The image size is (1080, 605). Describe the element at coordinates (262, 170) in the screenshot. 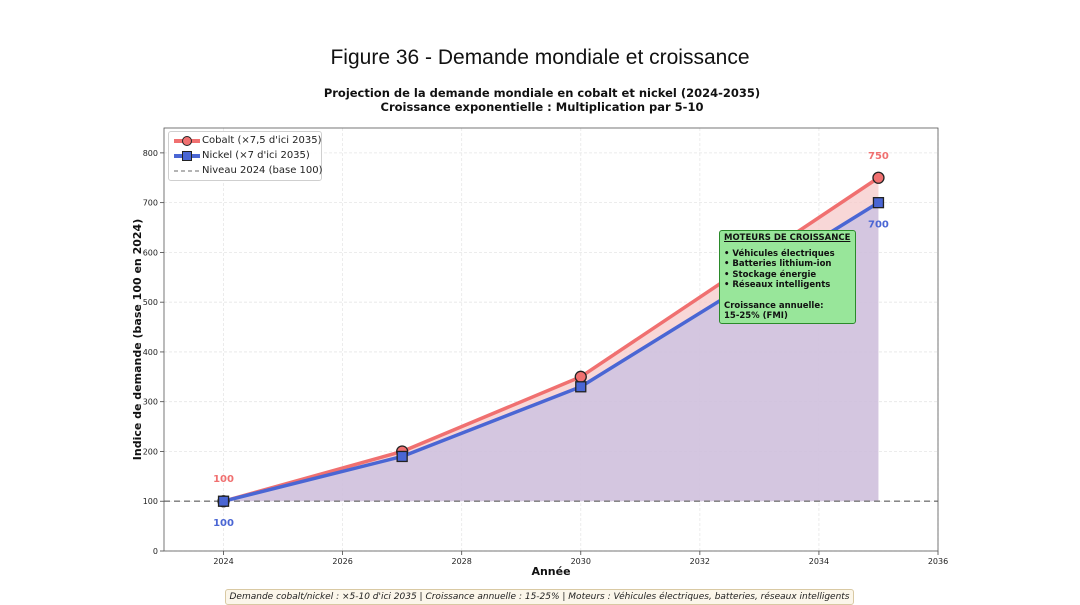

I see `legend-reference-label: Niveau 2024 (base 100)` at that location.